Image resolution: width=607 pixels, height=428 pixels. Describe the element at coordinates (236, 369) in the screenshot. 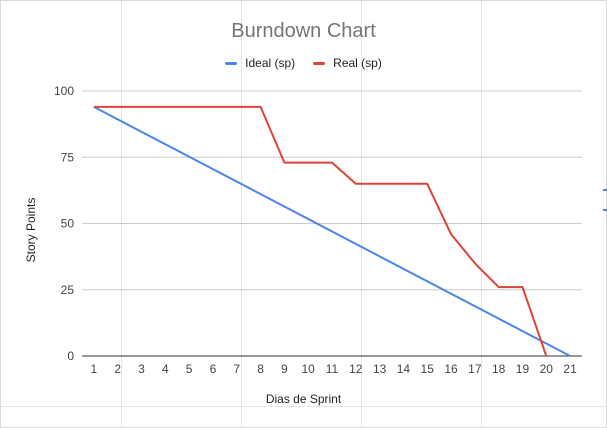

I see `x-tick-label: 7` at that location.